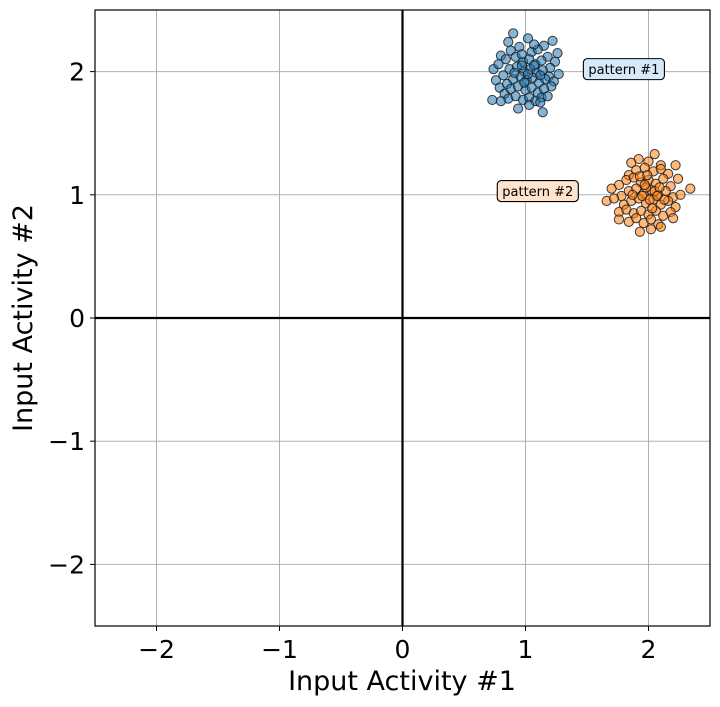 This screenshot has width=720, height=707. Describe the element at coordinates (580, 130) in the screenshot. I see `annotations: pattern #1 pattern #2` at that location.